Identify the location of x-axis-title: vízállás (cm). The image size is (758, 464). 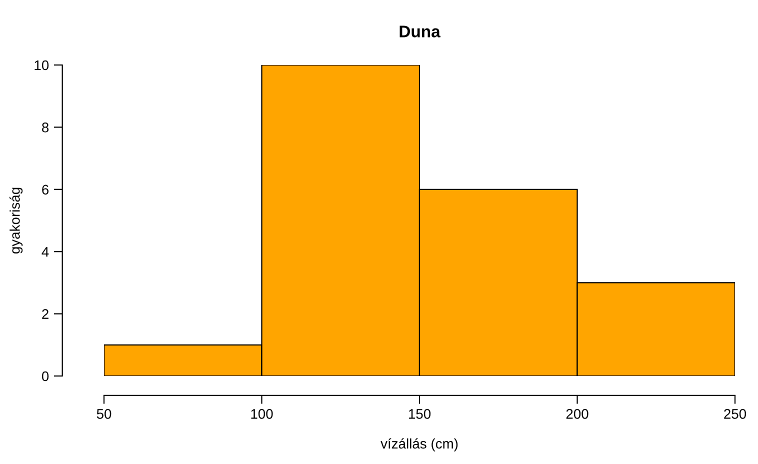
(419, 445).